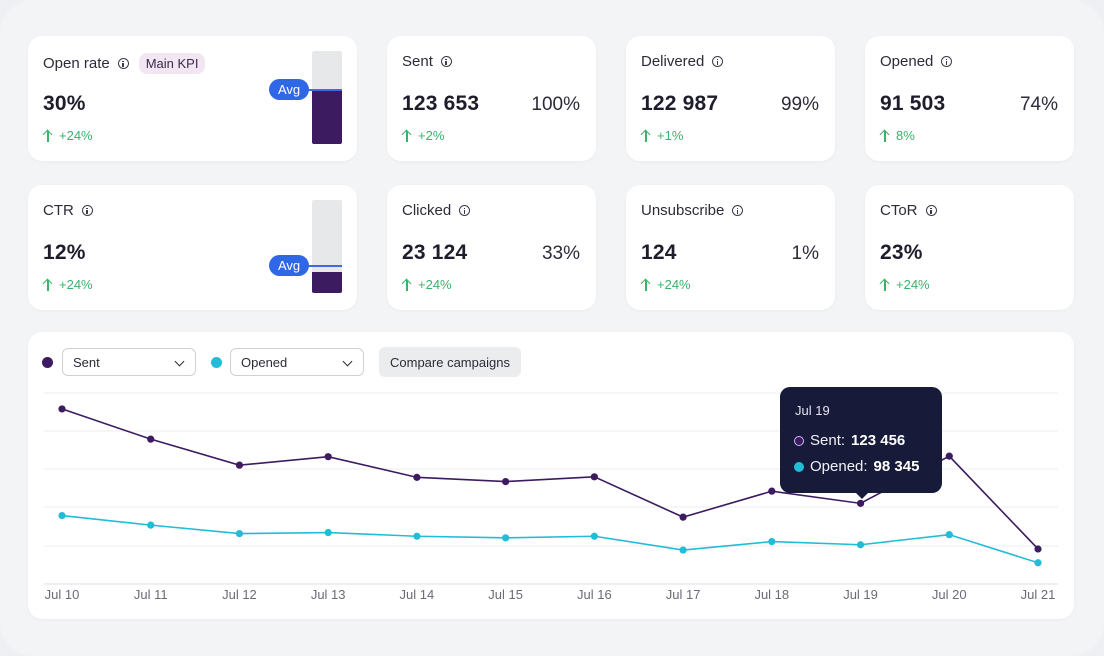 The width and height of the screenshot is (1104, 656). Describe the element at coordinates (436, 210) in the screenshot. I see `clicked-label-group: Clicked` at that location.